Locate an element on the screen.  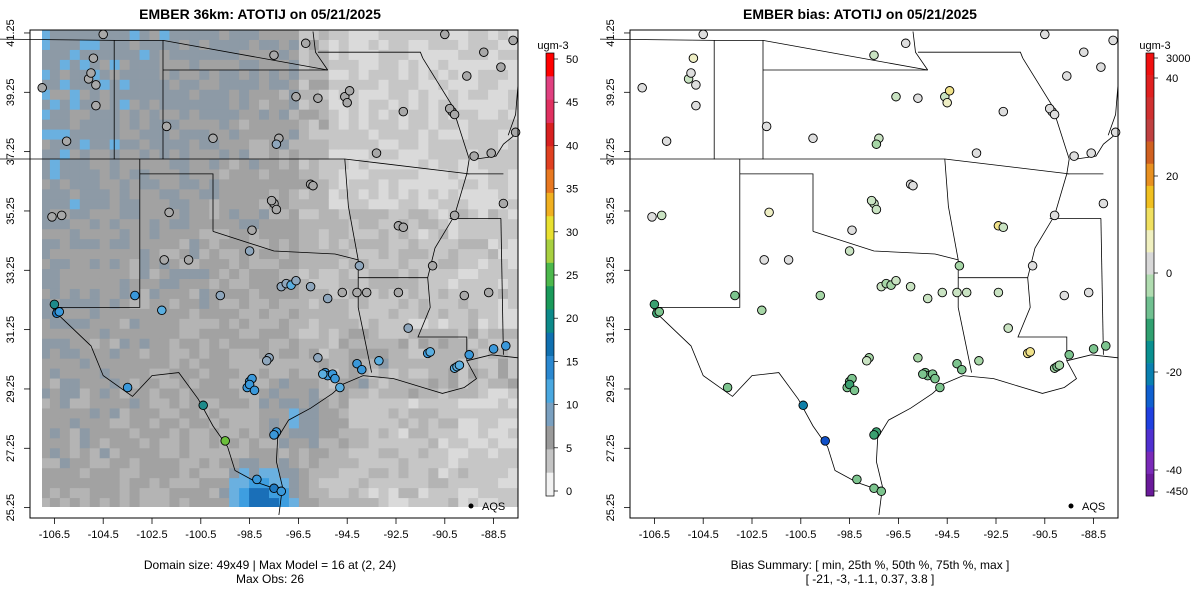
legend-label: AQS is located at coordinates (493, 507).